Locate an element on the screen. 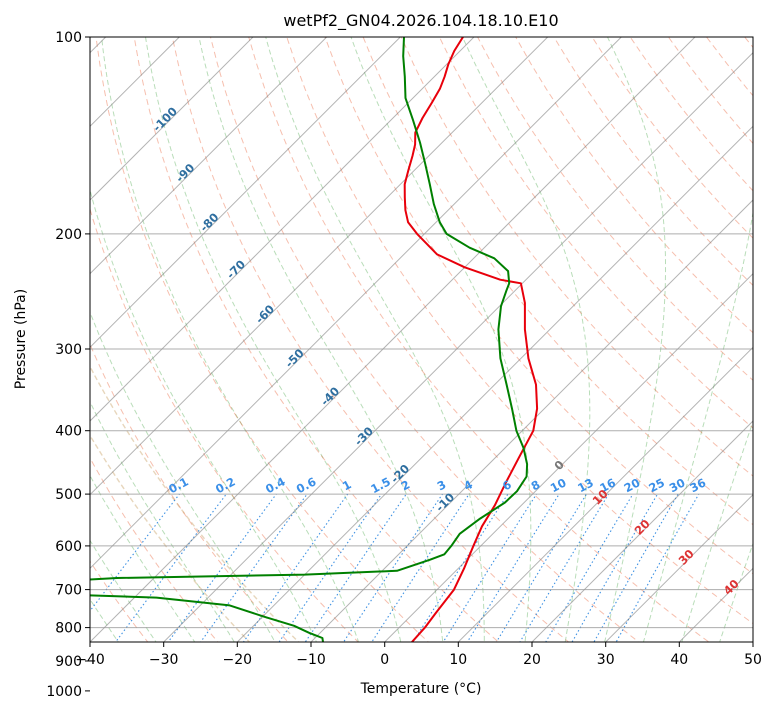 This screenshot has width=775, height=708. isotherm-label-warm: 30 is located at coordinates (686, 557).